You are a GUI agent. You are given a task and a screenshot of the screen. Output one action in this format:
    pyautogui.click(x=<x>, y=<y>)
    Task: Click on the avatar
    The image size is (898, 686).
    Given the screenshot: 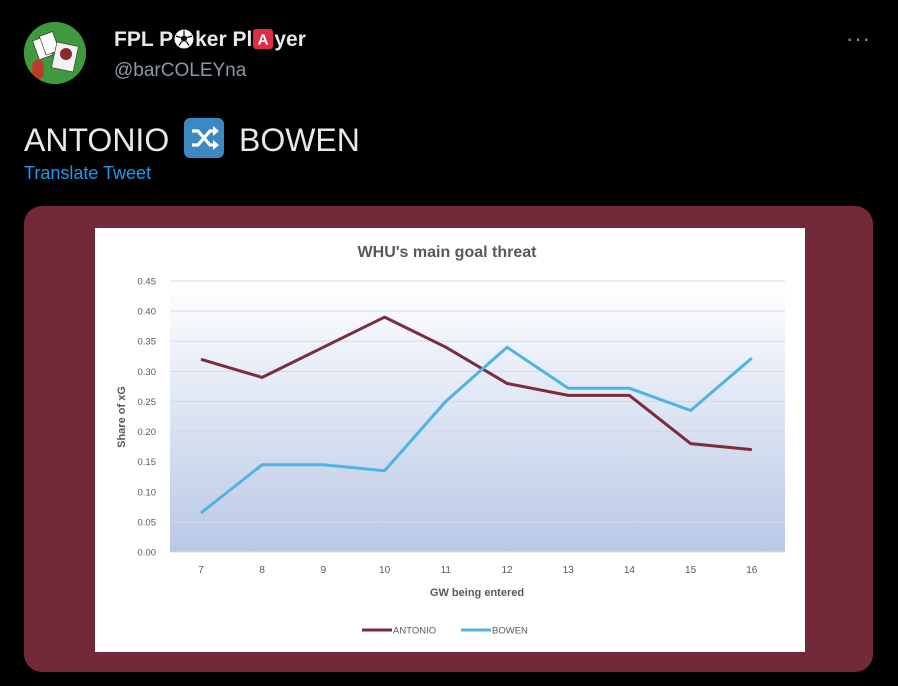 What is the action you would take?
    pyautogui.click(x=55, y=53)
    